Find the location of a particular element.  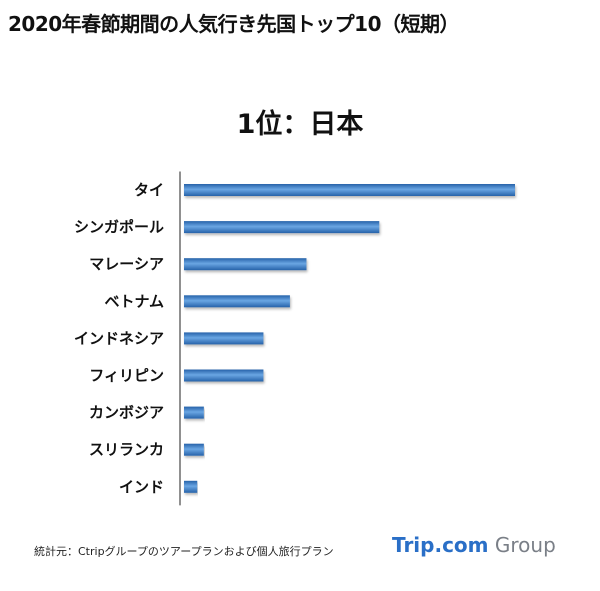

logo-group-text: Group is located at coordinates (525, 545).